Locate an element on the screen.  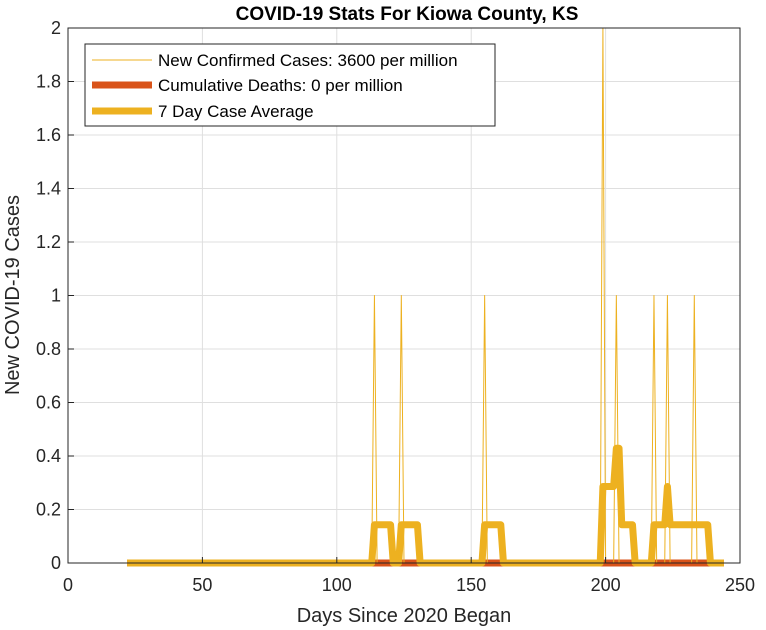
chart-title: COVID-19 Stats For Kiowa County, KS is located at coordinates (407, 14).